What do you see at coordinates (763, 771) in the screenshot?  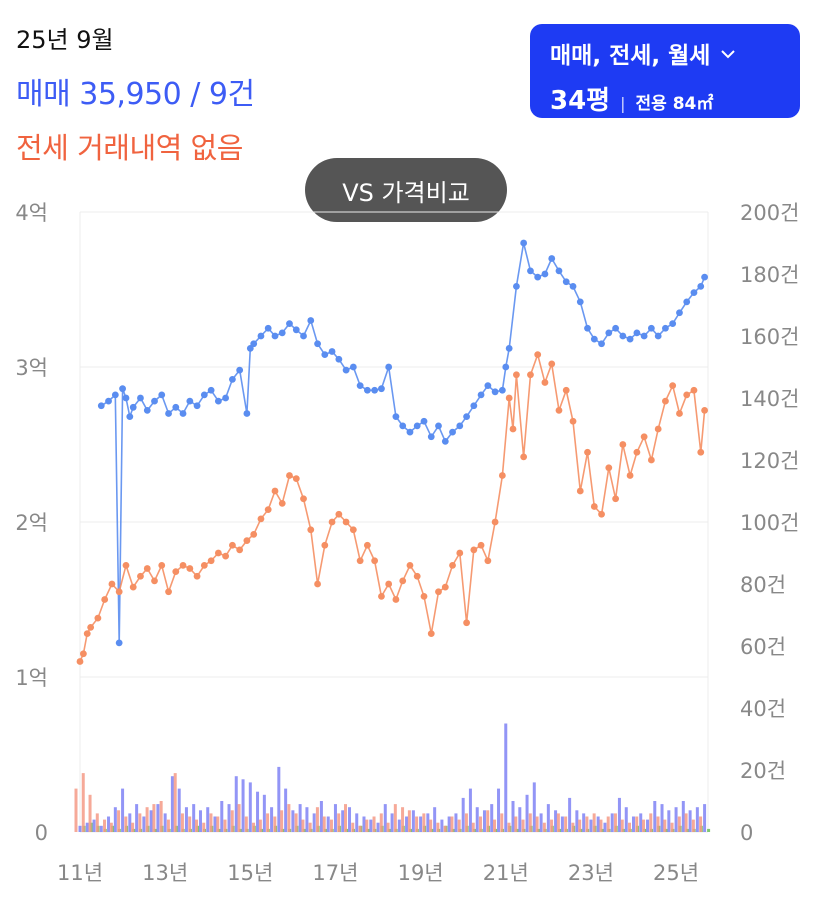 I see `y-right-tick-label: 20건` at bounding box center [763, 771].